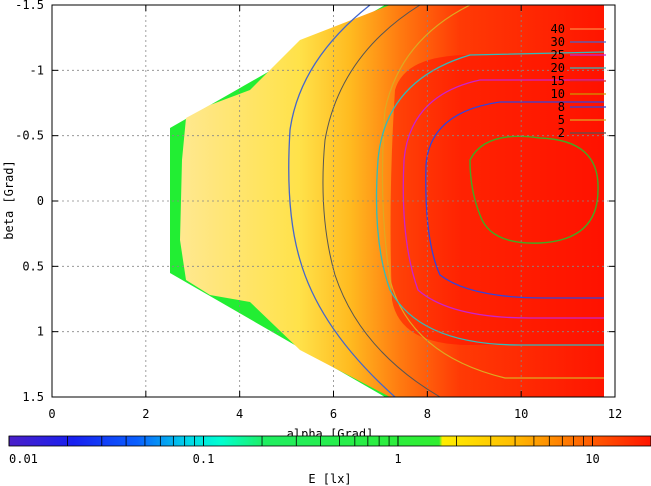 The height and width of the screenshot is (486, 651). Describe the element at coordinates (561, 133) in the screenshot. I see `legend-label: 2` at that location.